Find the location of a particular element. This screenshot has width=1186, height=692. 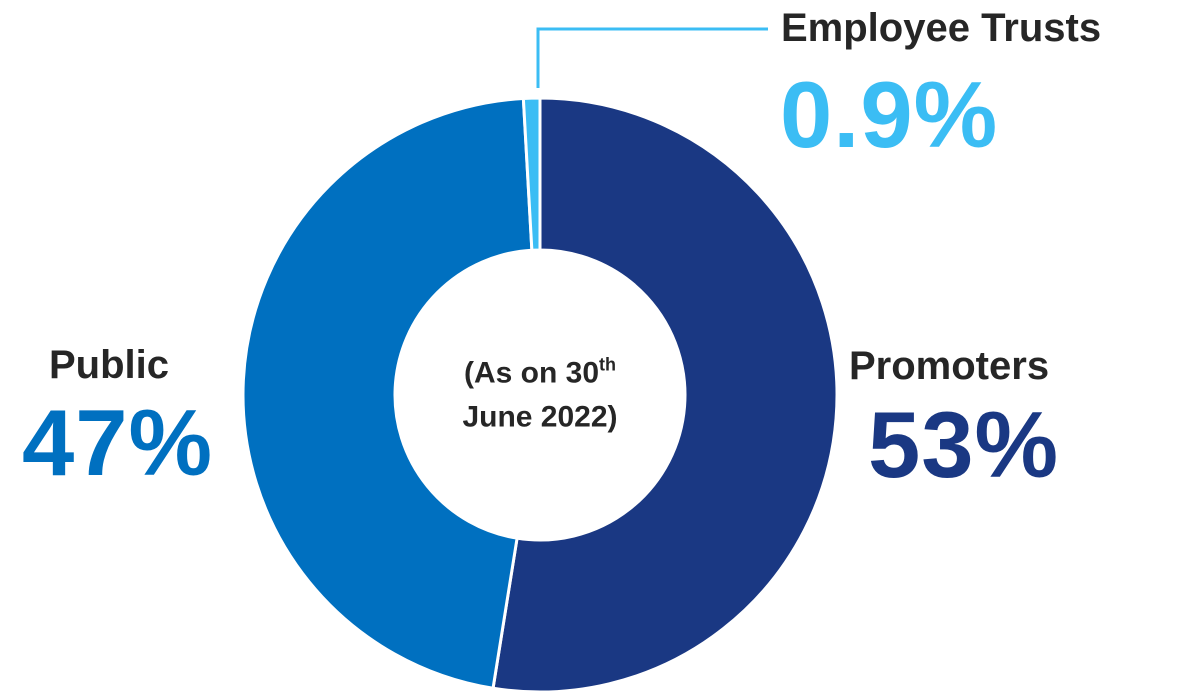

center-label-line1: (As on 30 is located at coordinates (531, 373).